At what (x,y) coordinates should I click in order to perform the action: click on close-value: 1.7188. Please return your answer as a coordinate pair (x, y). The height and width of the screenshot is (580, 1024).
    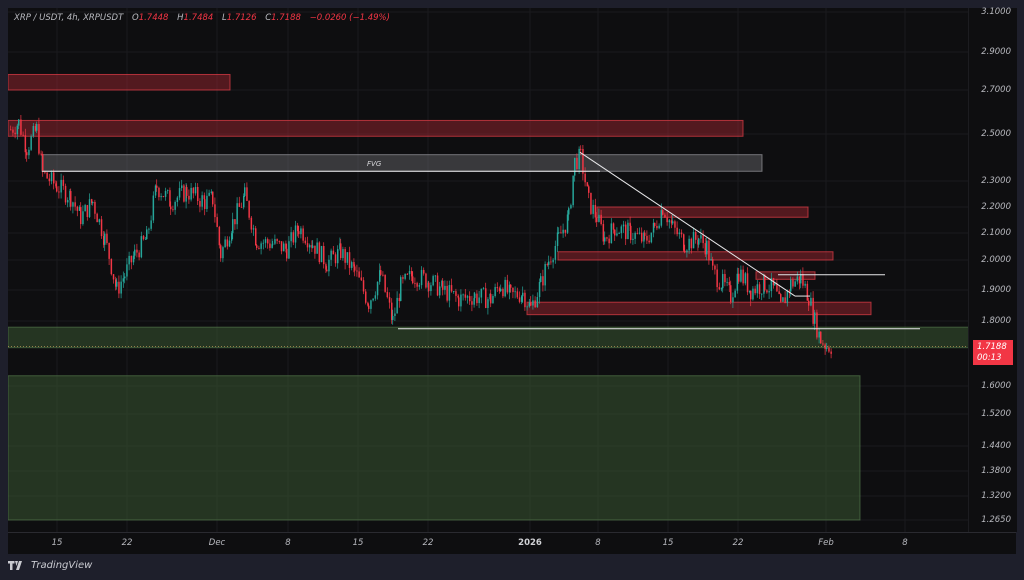
    Looking at the image, I should click on (286, 18).